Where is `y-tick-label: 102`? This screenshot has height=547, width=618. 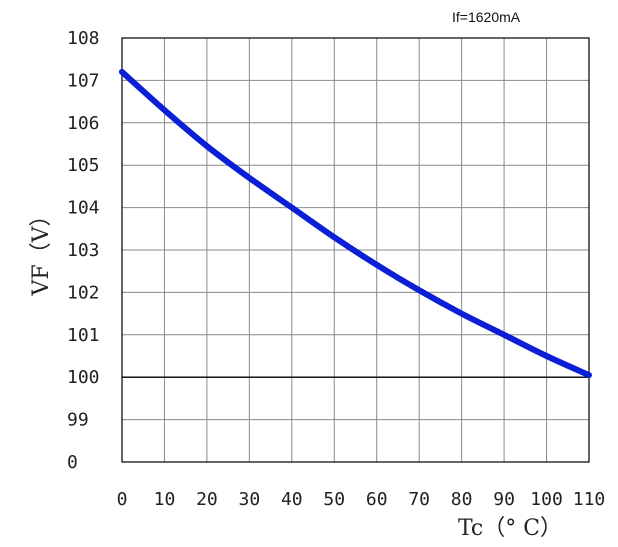 y-tick-label: 102 is located at coordinates (83, 292).